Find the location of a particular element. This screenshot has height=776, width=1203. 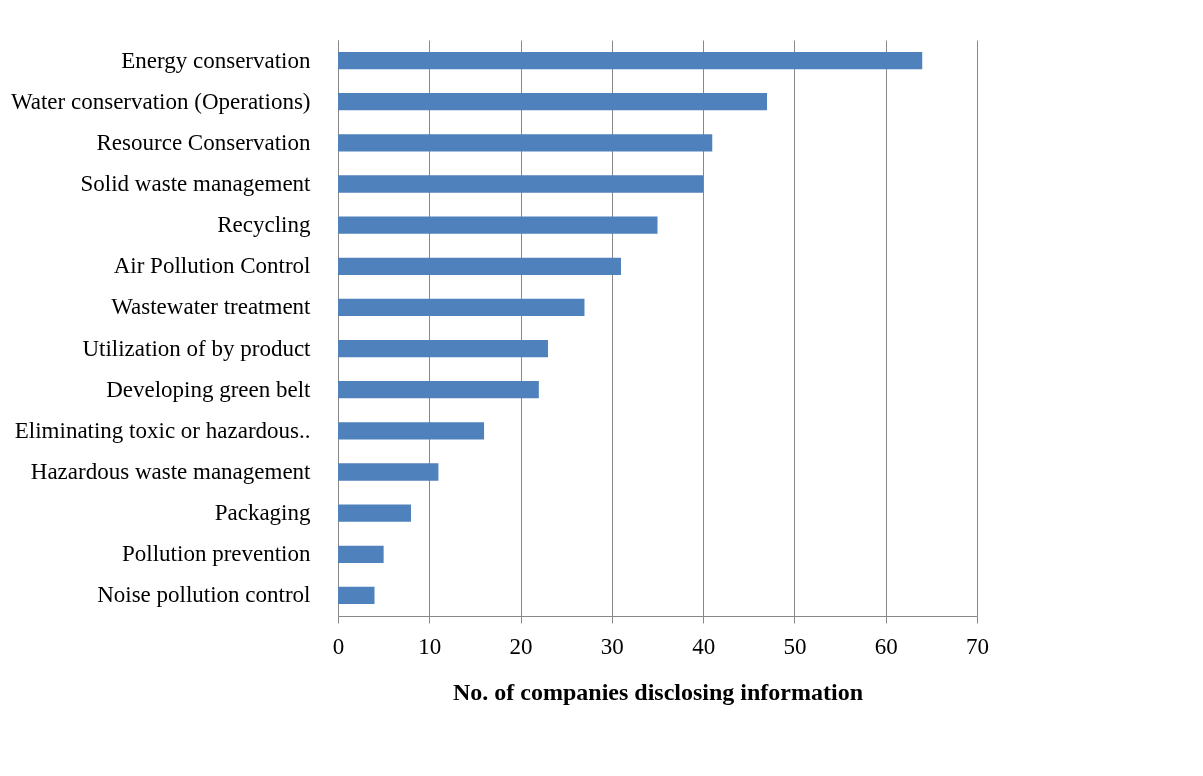

y-tick-label: Developing green belt is located at coordinates (209, 389).